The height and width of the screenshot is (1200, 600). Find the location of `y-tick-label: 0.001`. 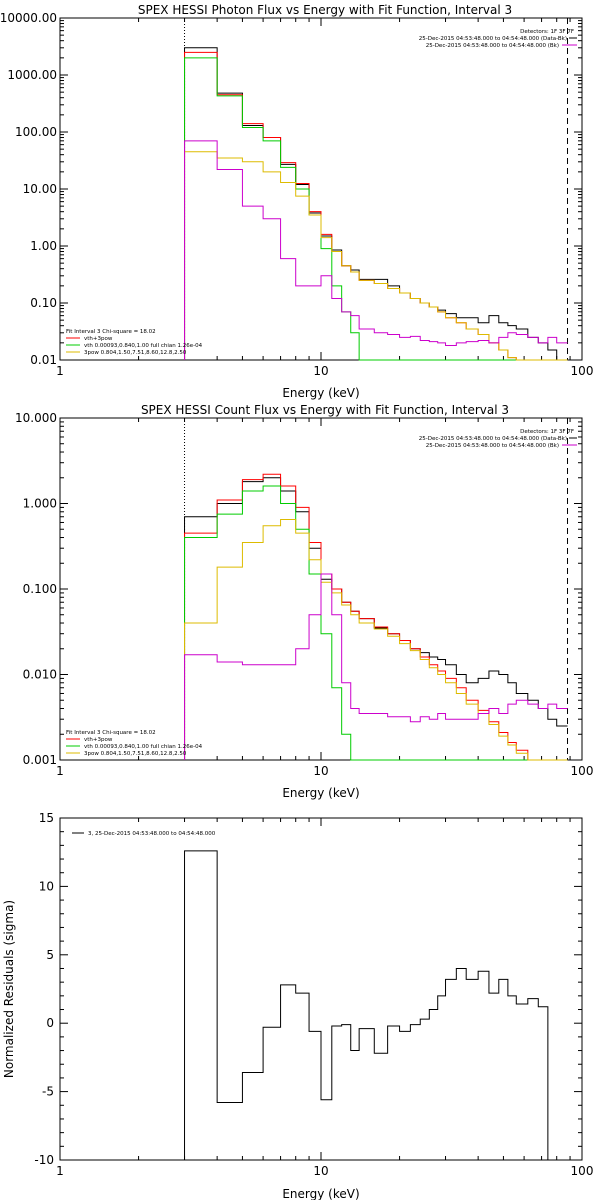

y-tick-label: 0.001 is located at coordinates (40, 760).